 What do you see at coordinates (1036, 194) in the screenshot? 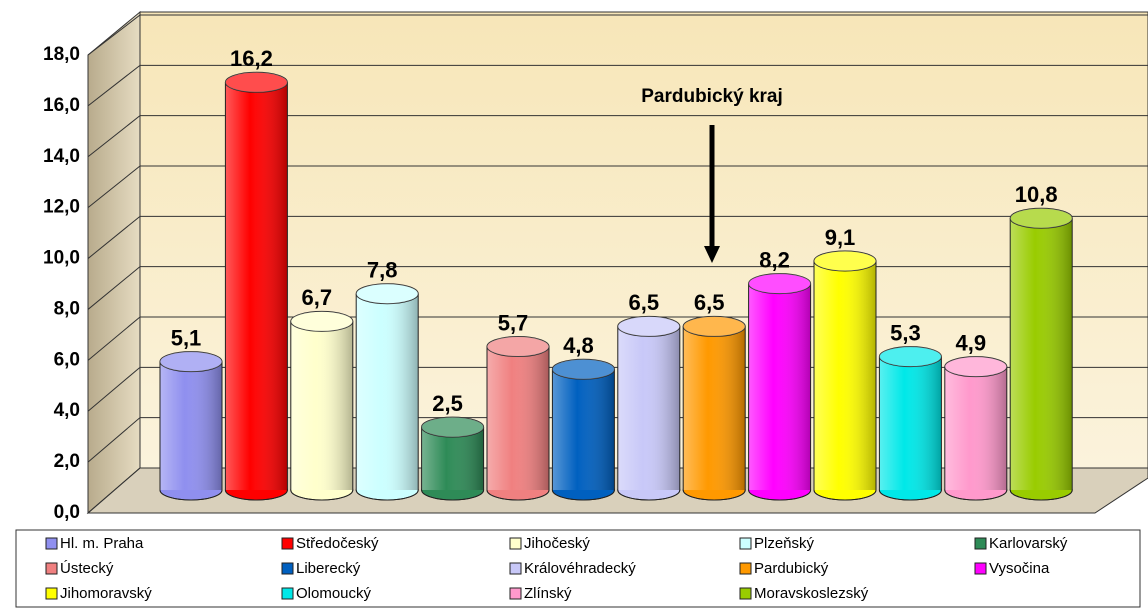
I see `value-label: 10,8` at bounding box center [1036, 194].